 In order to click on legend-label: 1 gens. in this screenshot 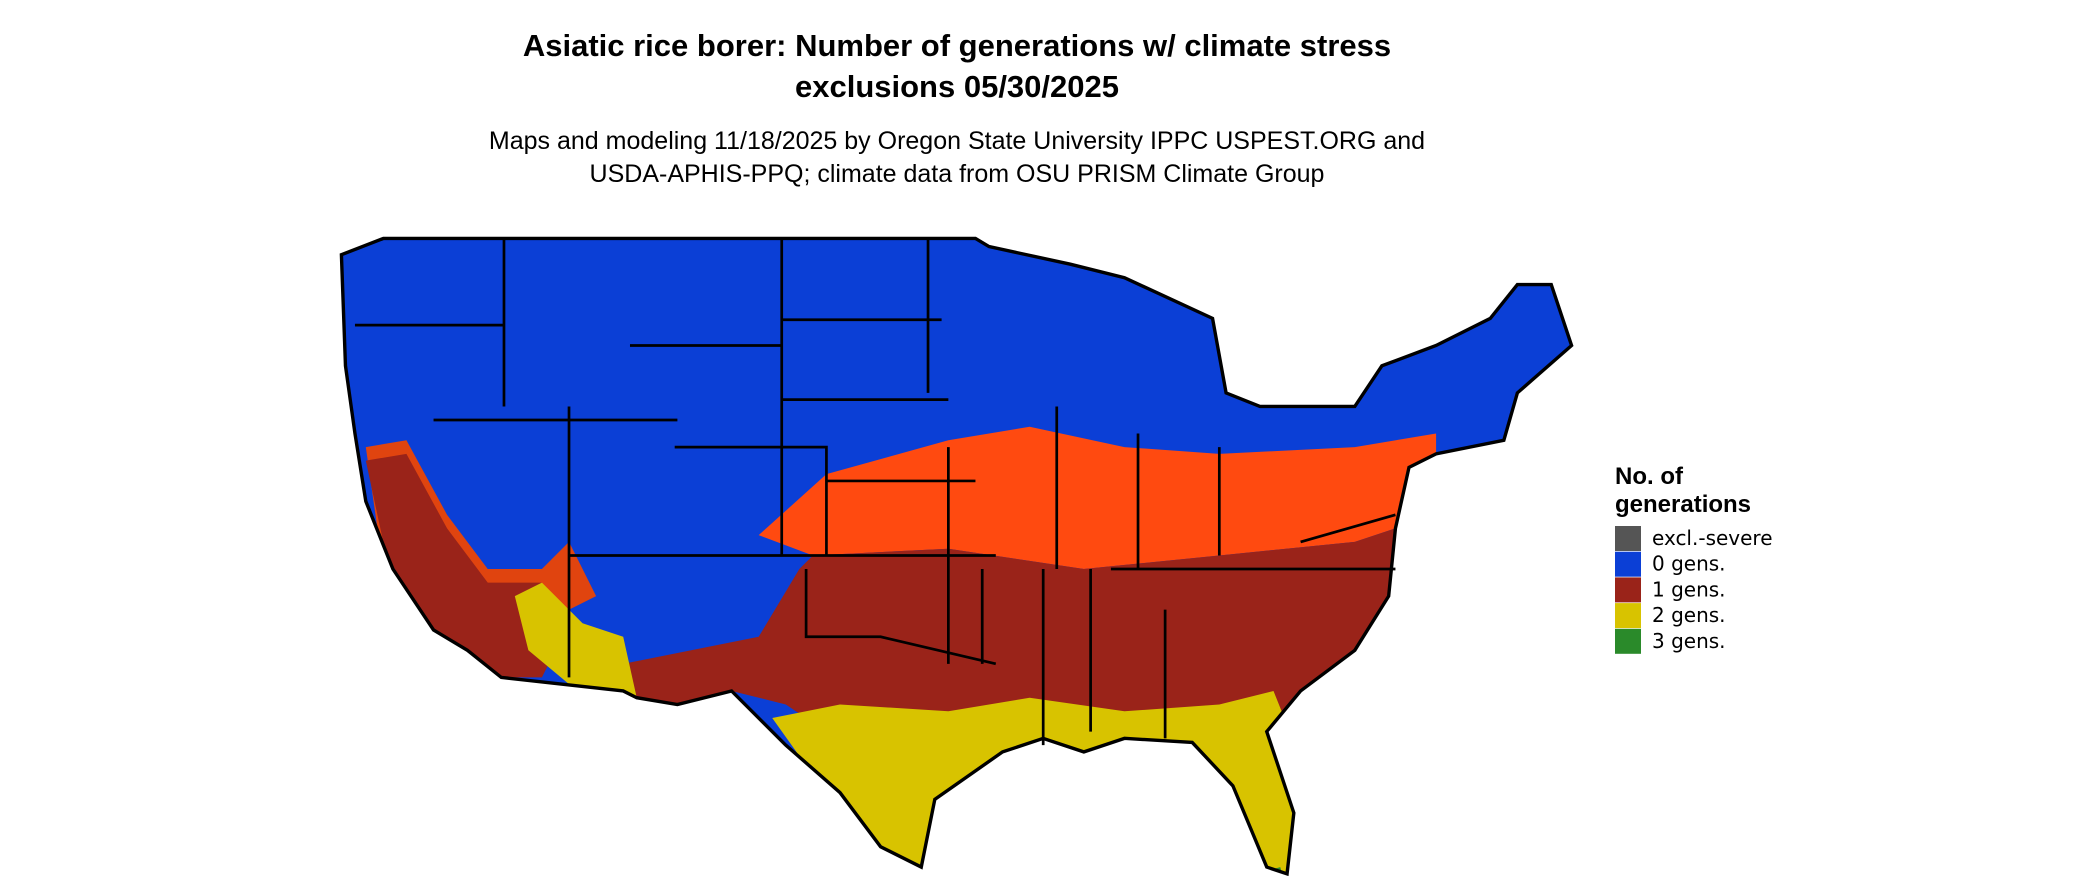, I will do `click(1689, 589)`.